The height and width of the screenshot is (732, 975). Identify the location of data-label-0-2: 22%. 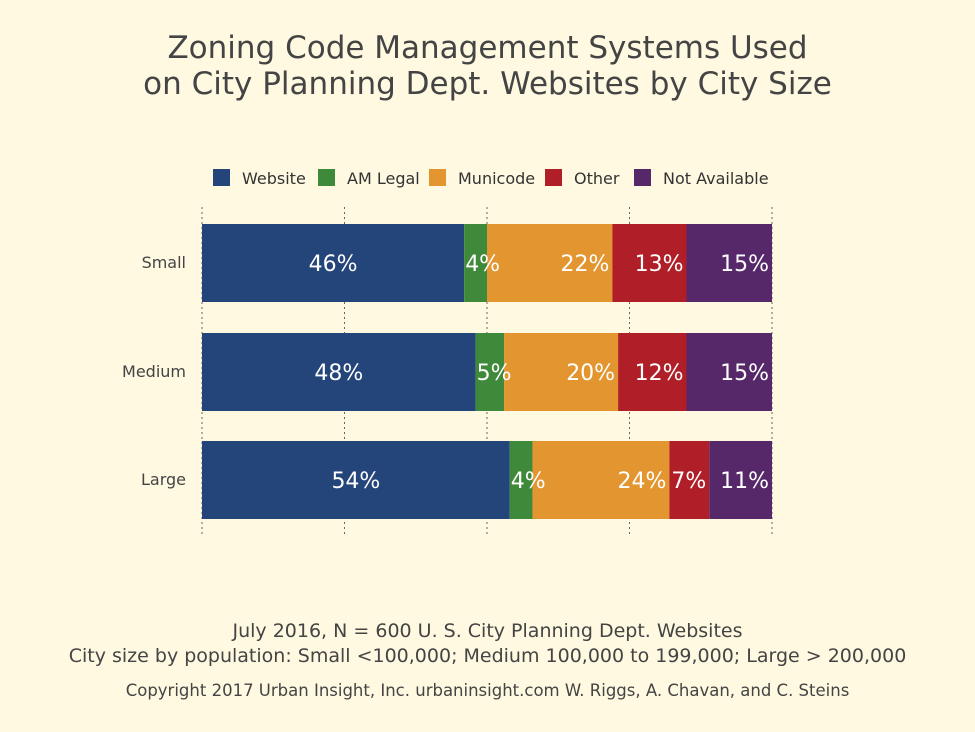
(584, 264).